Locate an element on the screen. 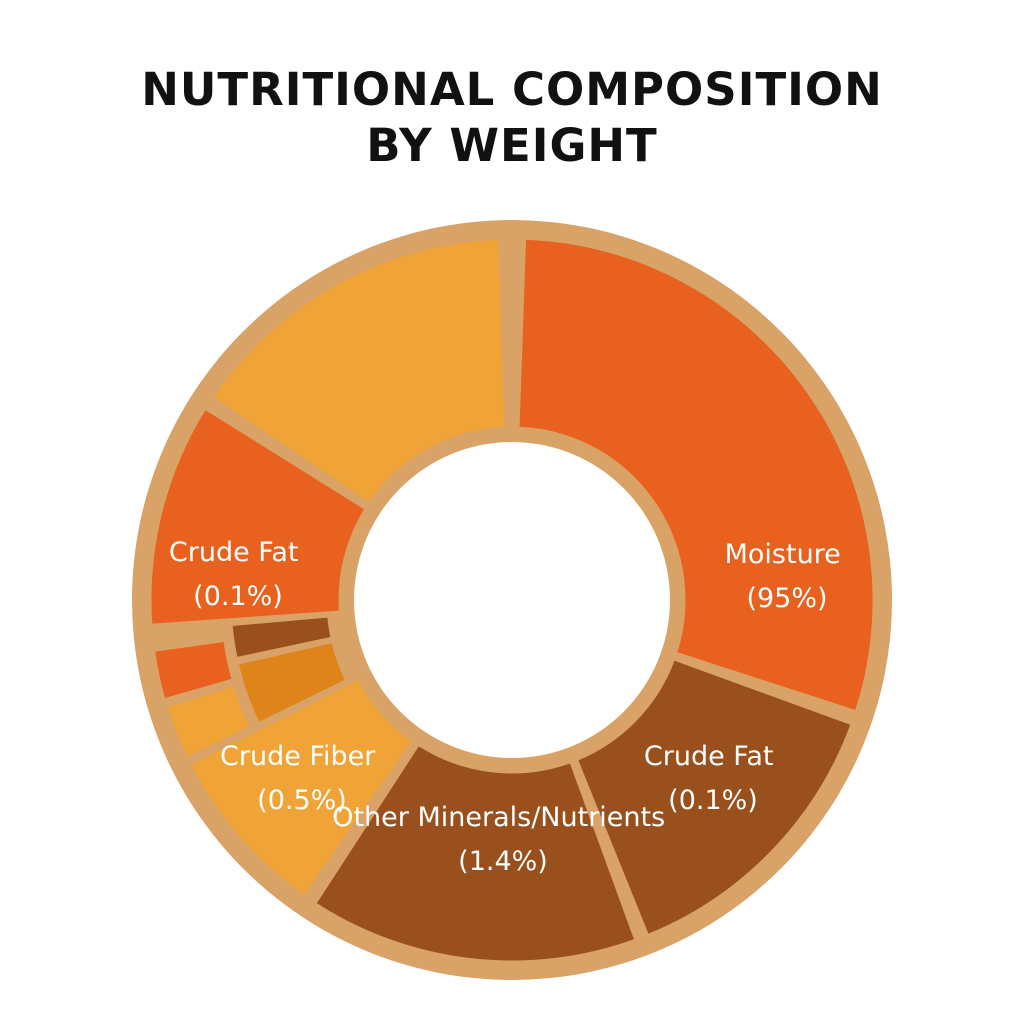 This screenshot has width=1024, height=1024. slice-label-crude-fiber: Crude Fiber (0.5%) is located at coordinates (302, 778).